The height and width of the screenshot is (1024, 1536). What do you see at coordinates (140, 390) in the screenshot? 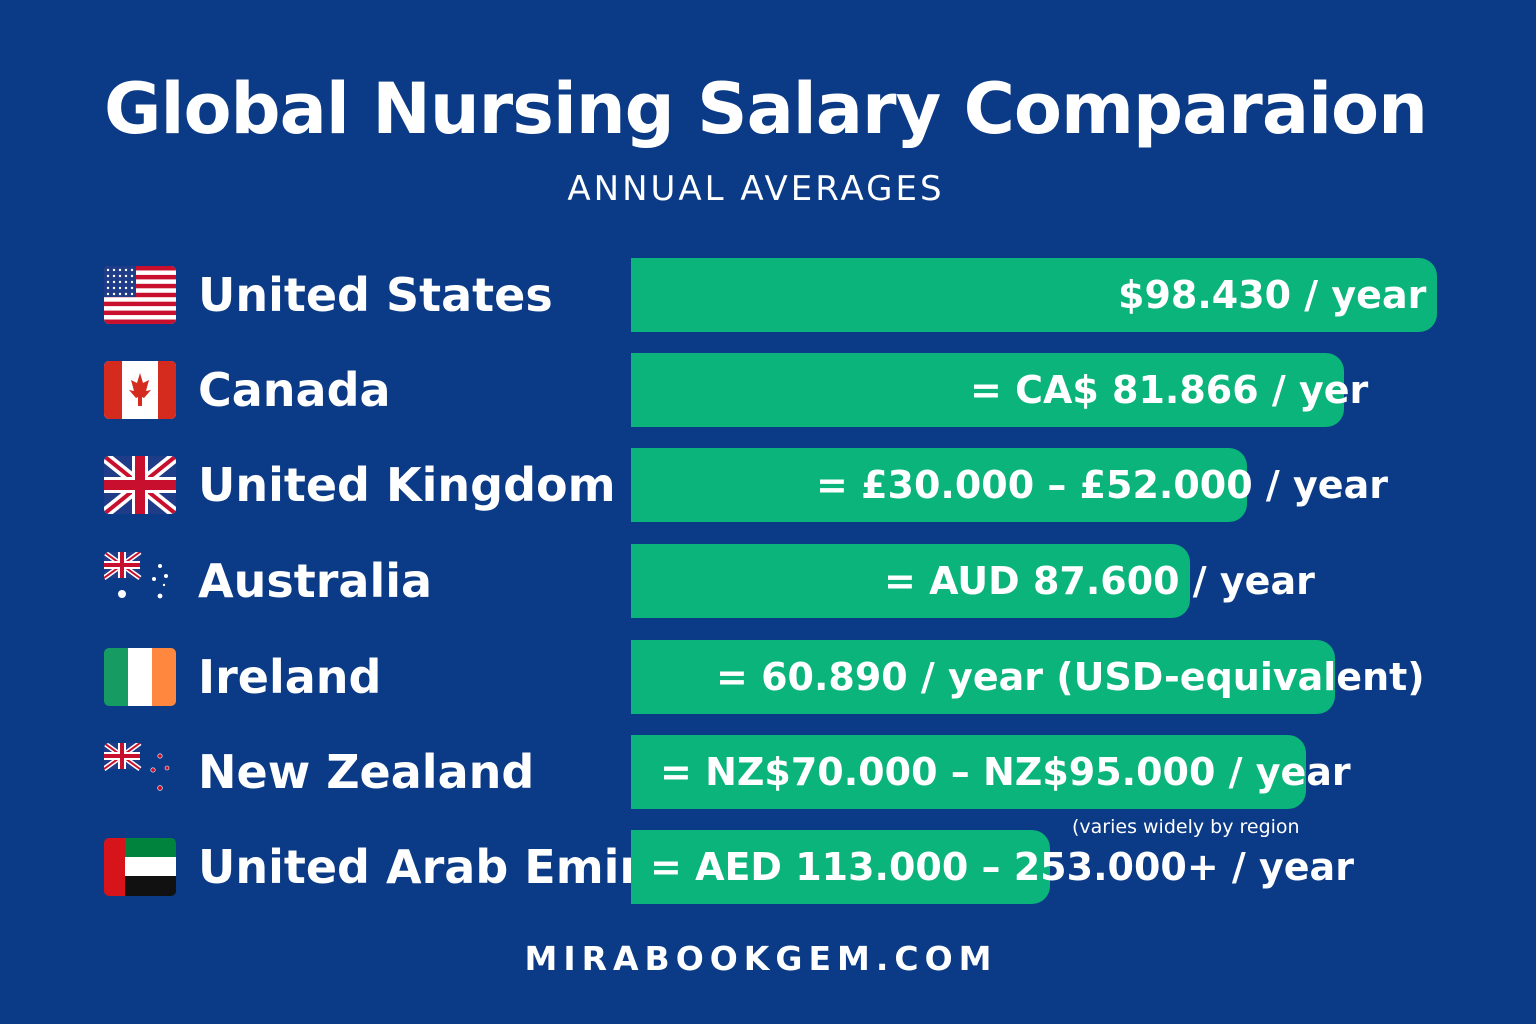
I see `canada-flag-icon` at bounding box center [140, 390].